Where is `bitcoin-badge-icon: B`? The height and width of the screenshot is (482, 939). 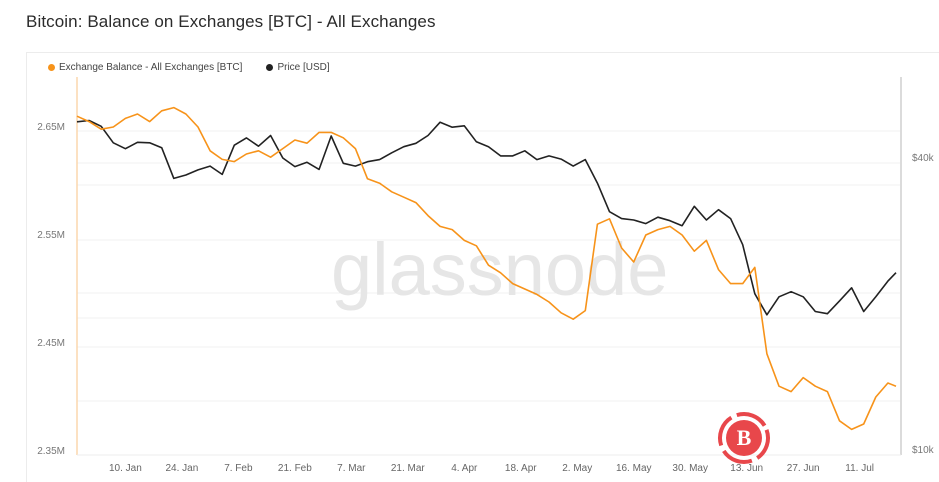 bitcoin-badge-icon: B is located at coordinates (744, 438).